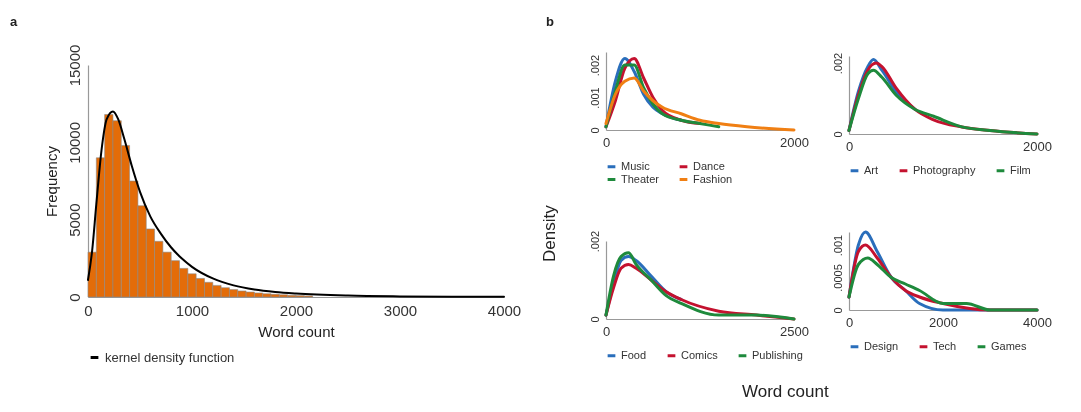 This screenshot has width=1081, height=412. I want to click on x-tick-label: 1000, so click(192, 310).